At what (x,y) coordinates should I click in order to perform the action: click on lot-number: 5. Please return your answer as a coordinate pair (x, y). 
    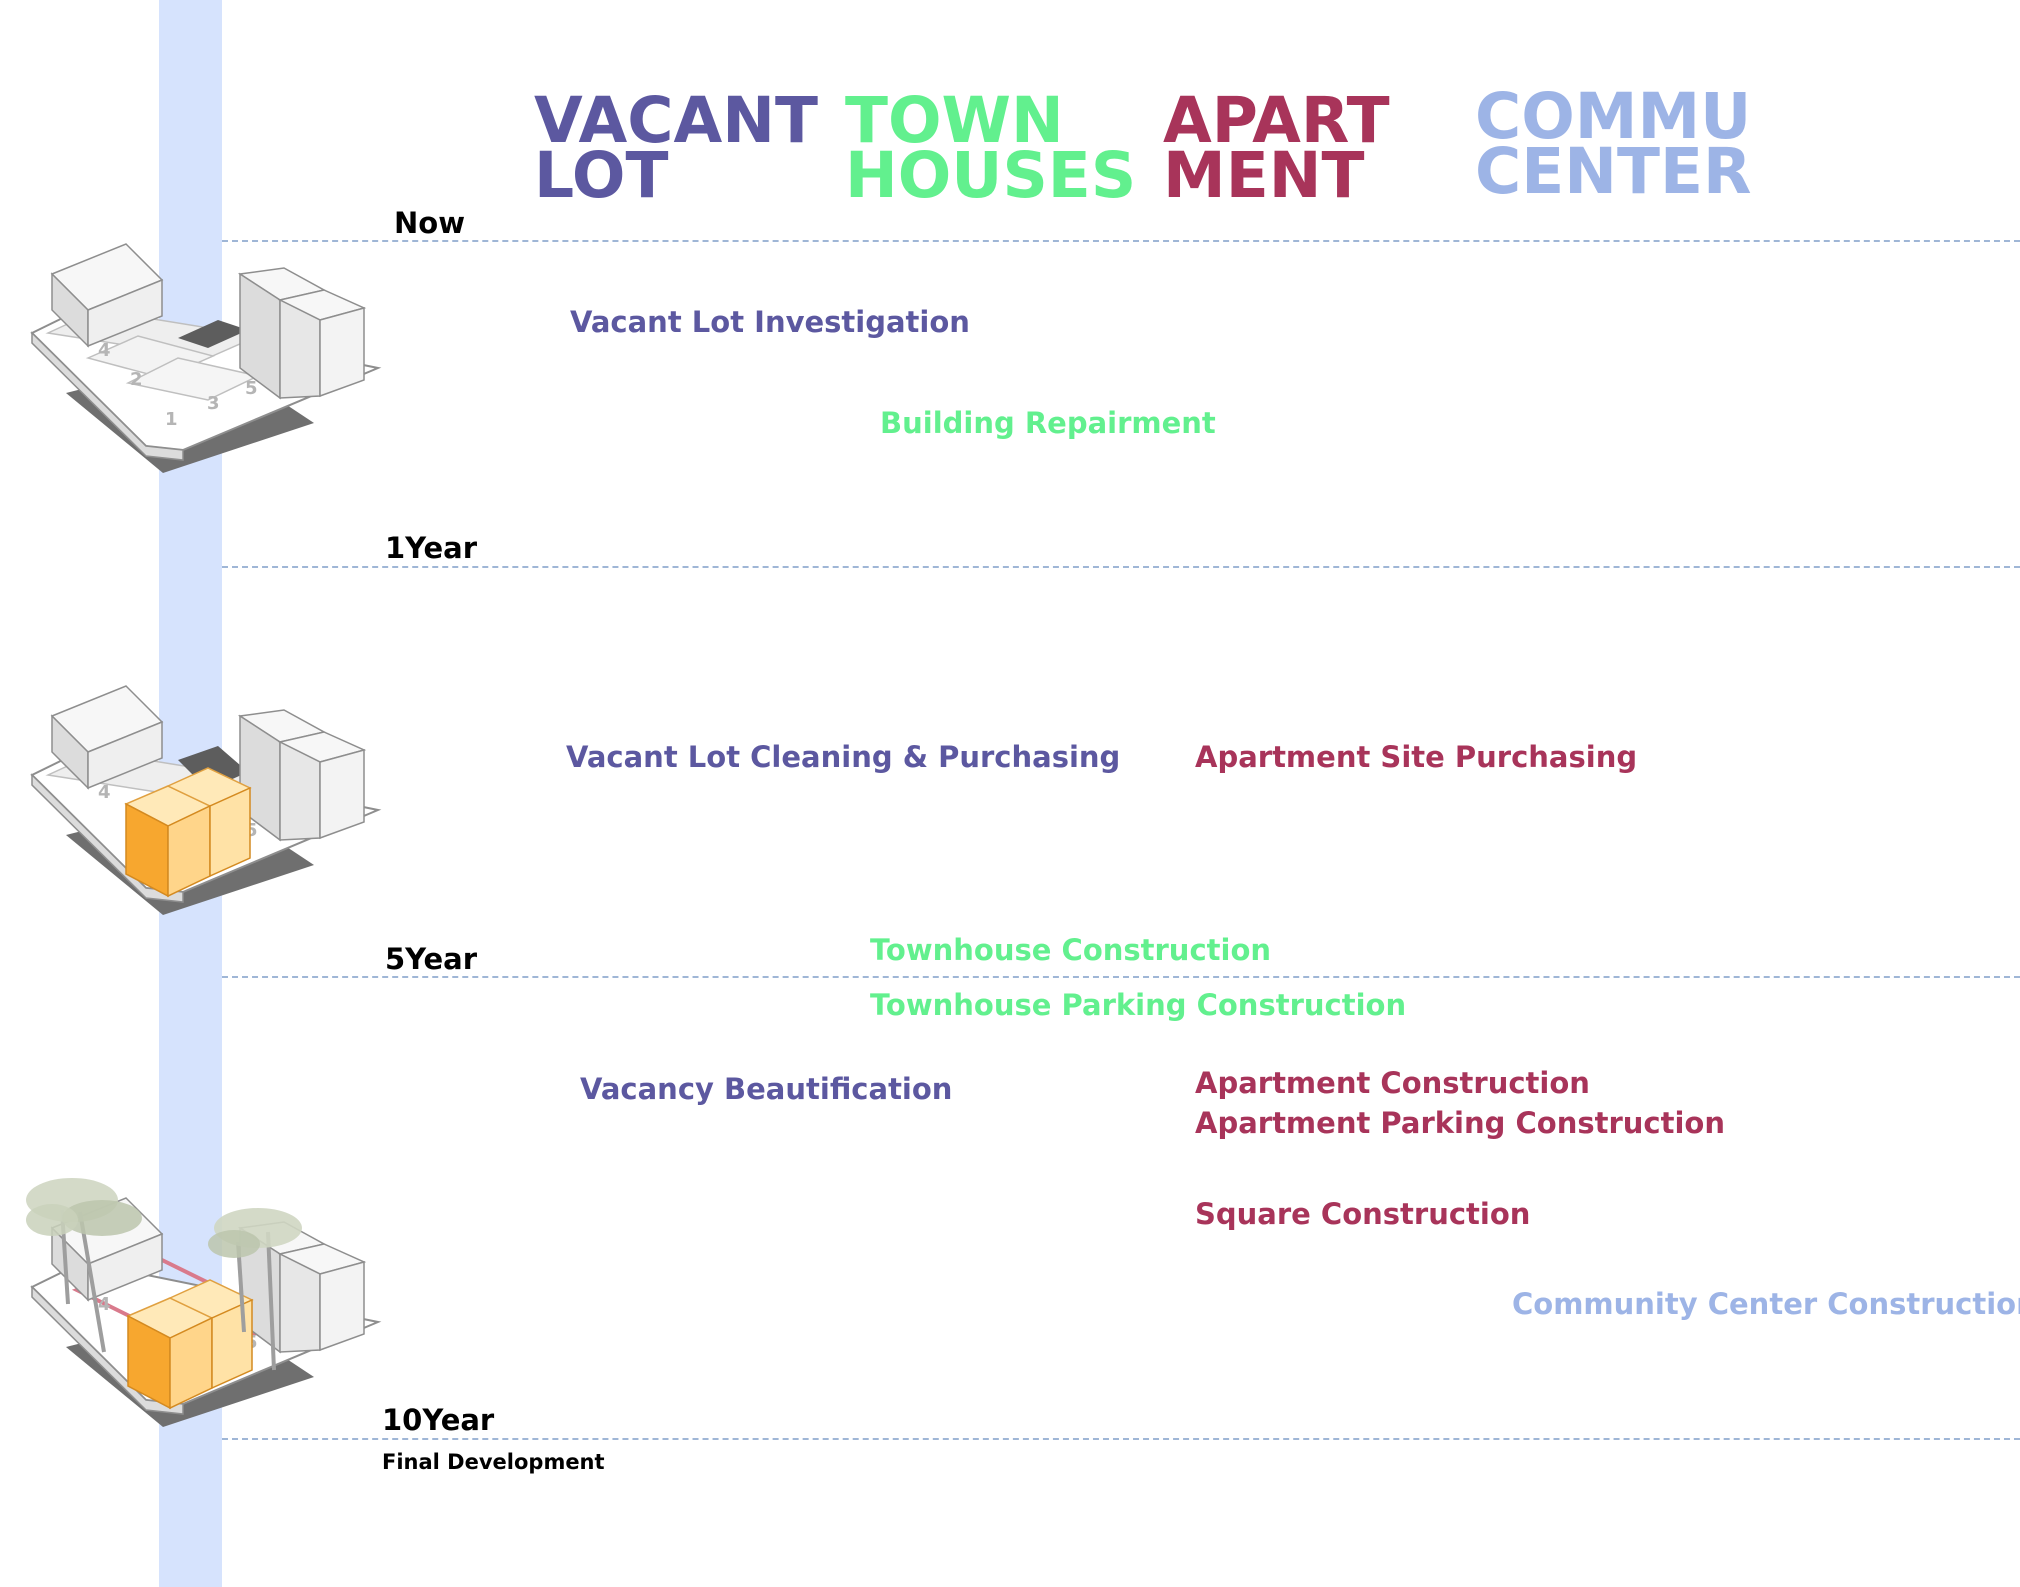
    Looking at the image, I should click on (251, 388).